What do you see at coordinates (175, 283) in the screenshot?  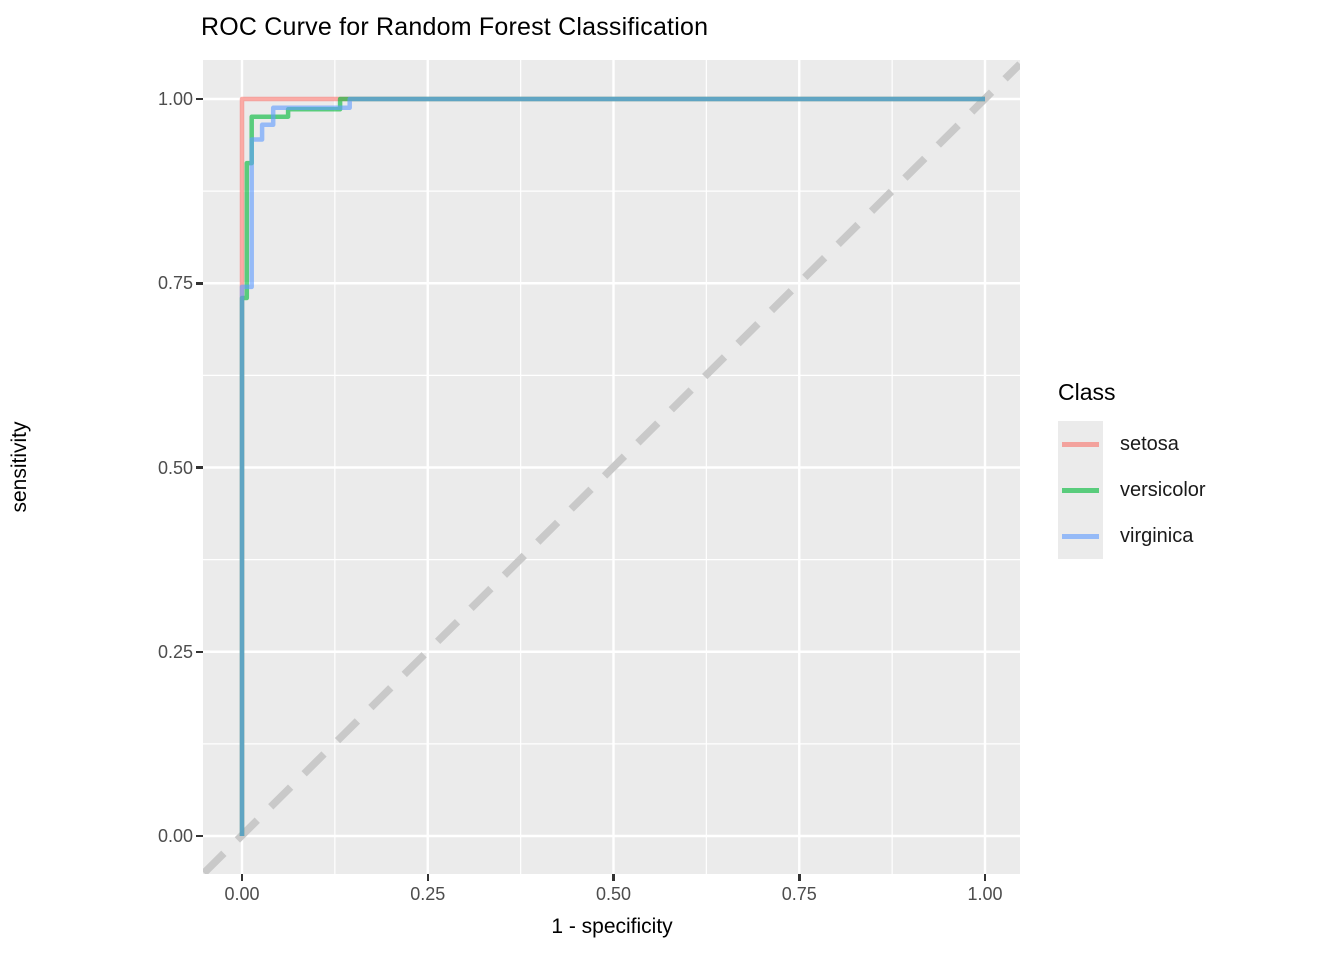 I see `y-tick-label: 0.75` at bounding box center [175, 283].